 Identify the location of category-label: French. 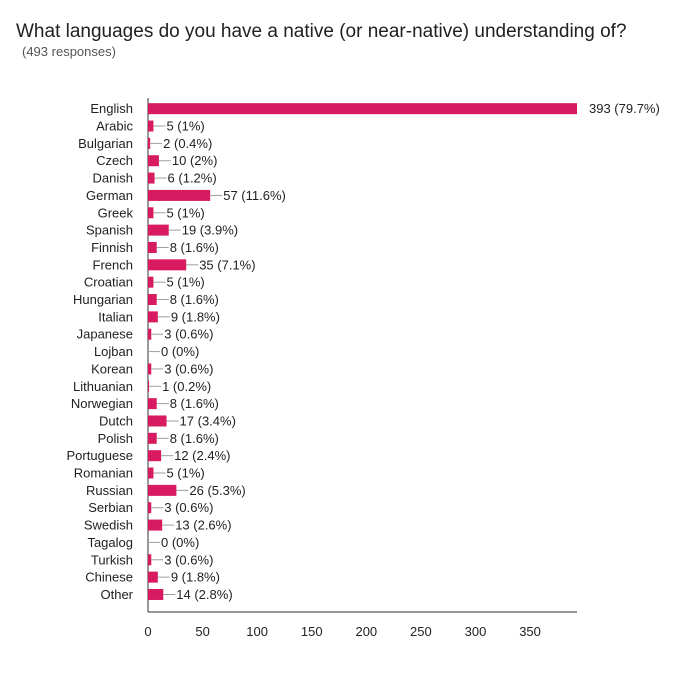
(113, 264).